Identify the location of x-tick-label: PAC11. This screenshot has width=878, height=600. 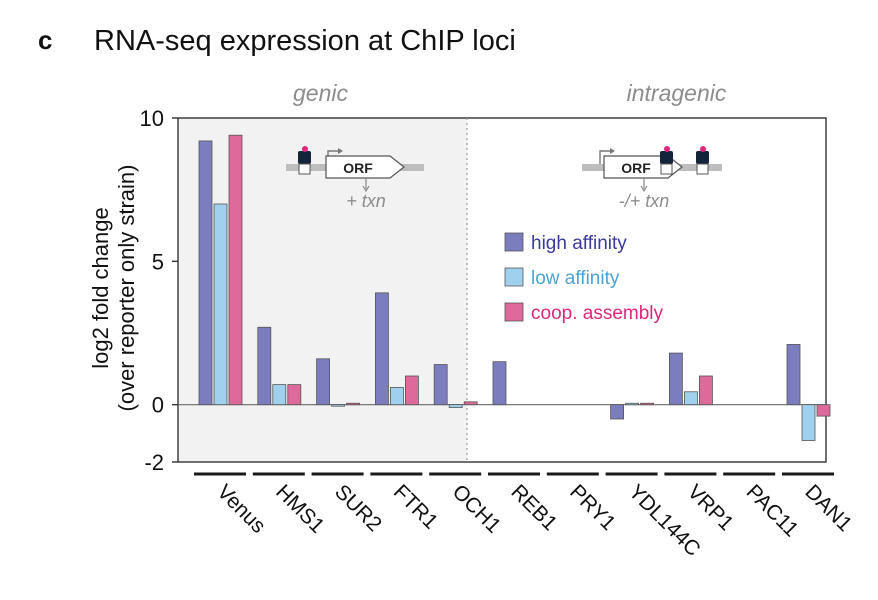
(772, 510).